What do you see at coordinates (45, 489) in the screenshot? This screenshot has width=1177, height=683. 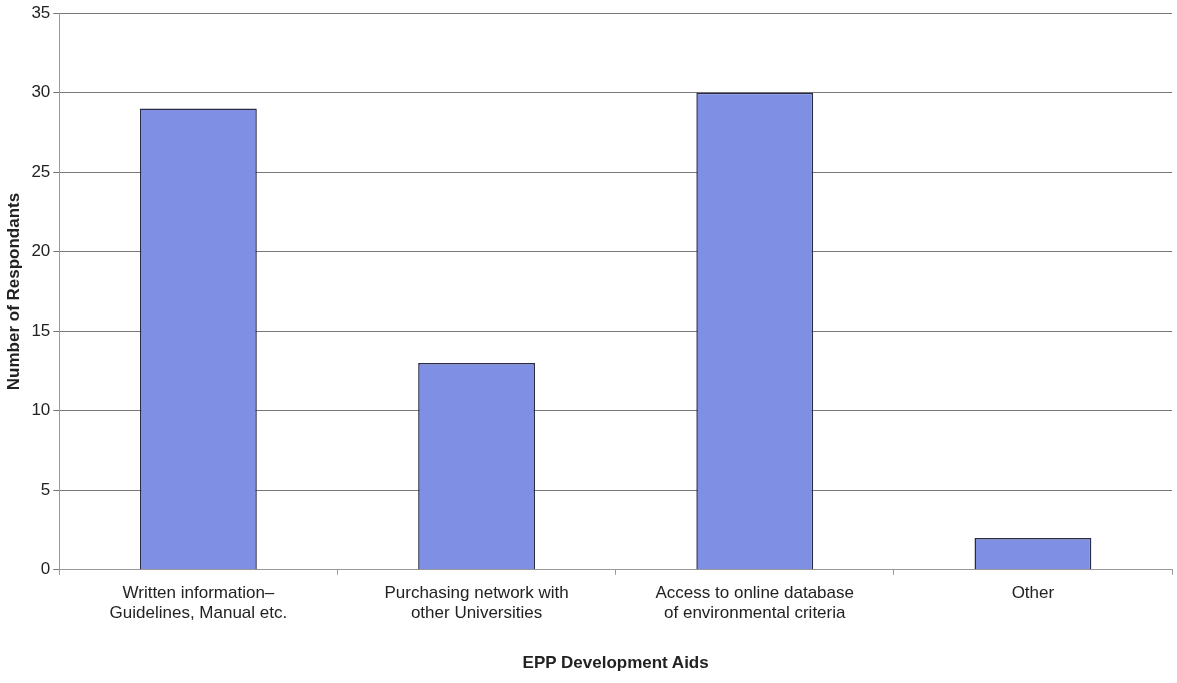 I see `y-tick-label: 5` at bounding box center [45, 489].